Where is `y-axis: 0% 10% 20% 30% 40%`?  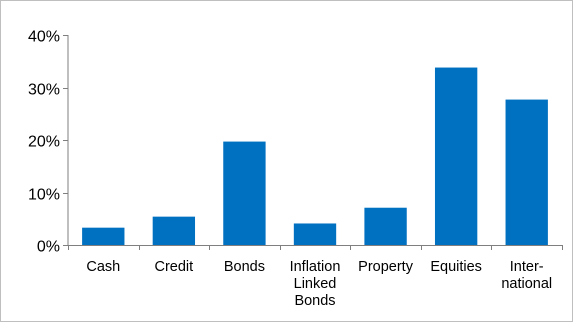 y-axis: 0% 10% 20% 30% 40% is located at coordinates (48, 142).